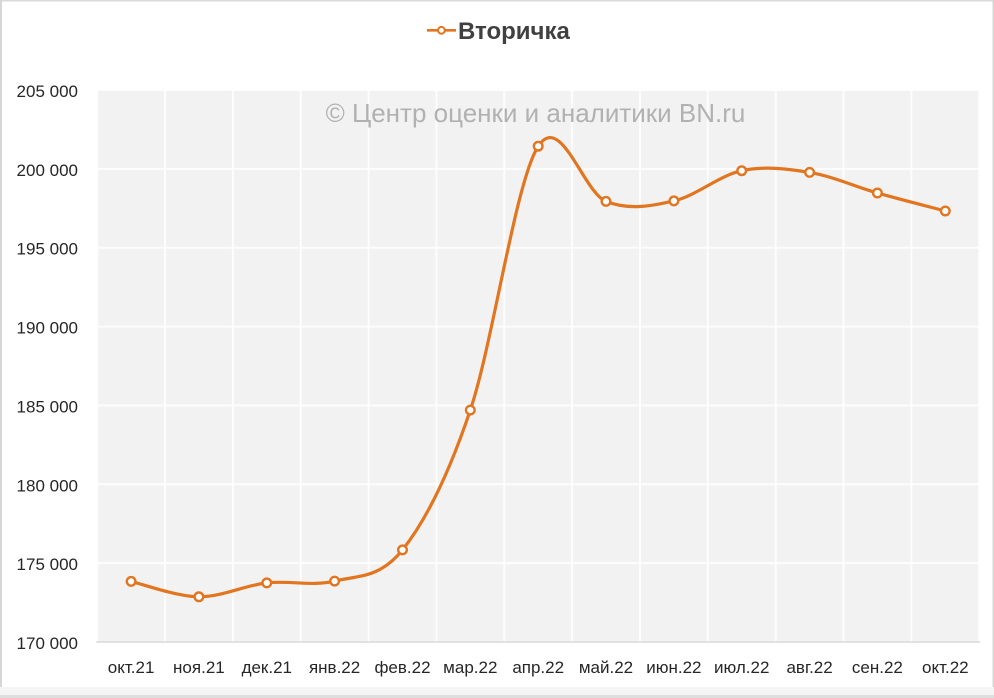 The width and height of the screenshot is (994, 698). I want to click on svg-text: апр.22, so click(538, 667).